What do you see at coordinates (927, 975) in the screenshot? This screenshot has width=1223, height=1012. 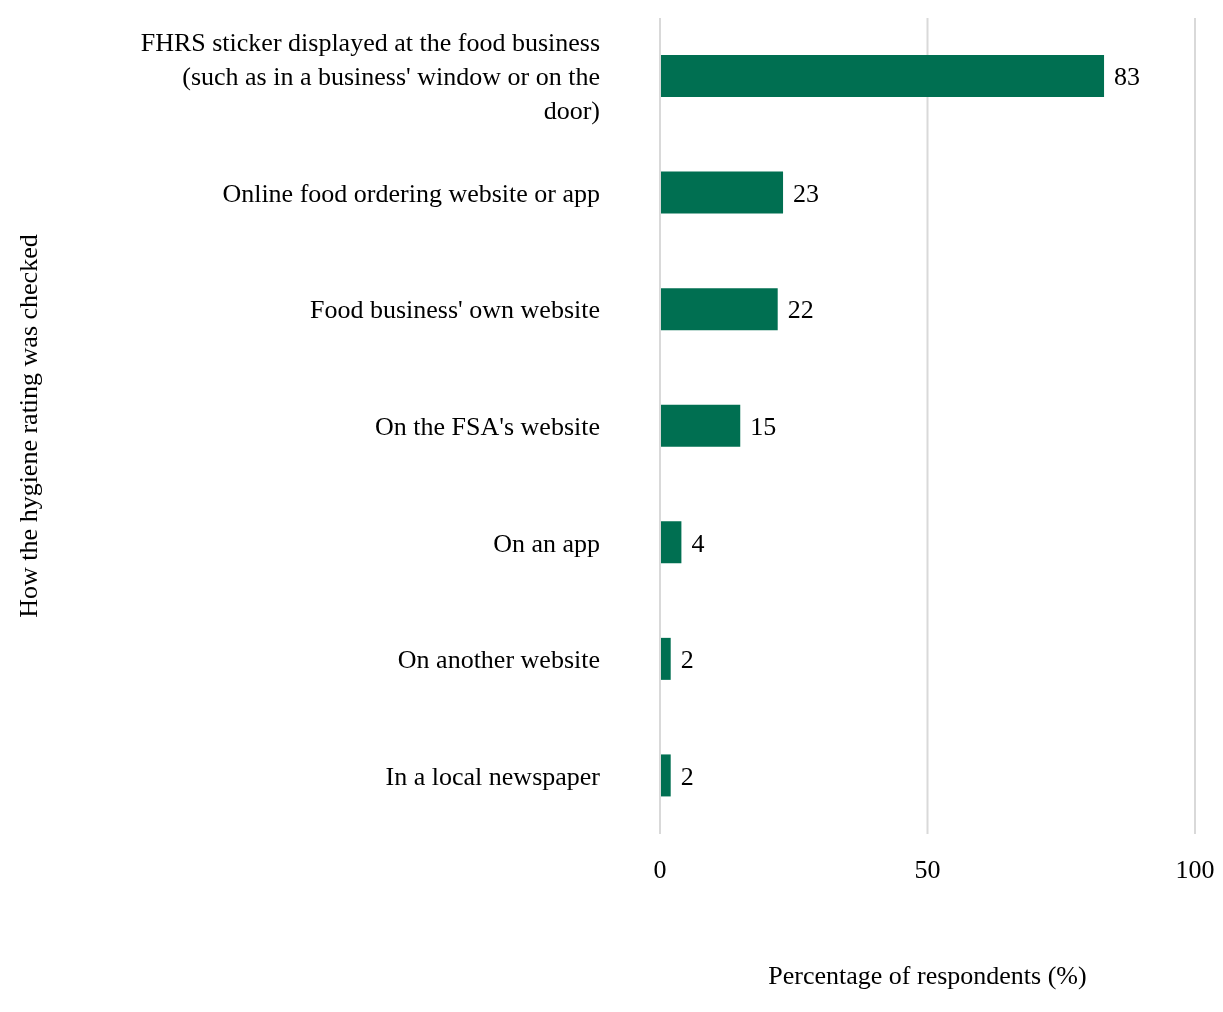 I see `x-axis-title: Percentage of respondents (%)` at bounding box center [927, 975].